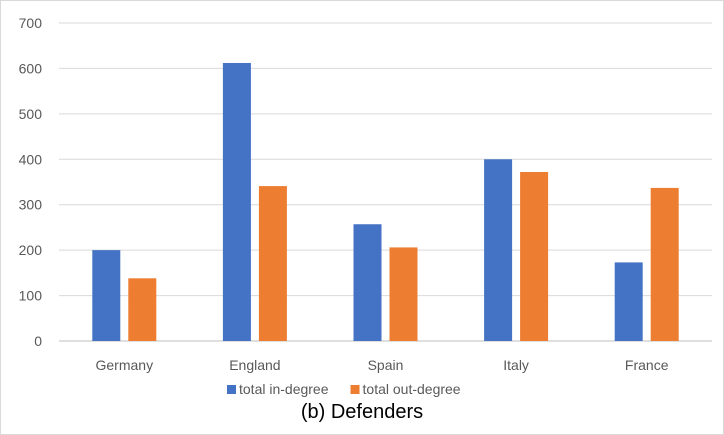  I want to click on bar-total-out-degree-england, so click(272, 263).